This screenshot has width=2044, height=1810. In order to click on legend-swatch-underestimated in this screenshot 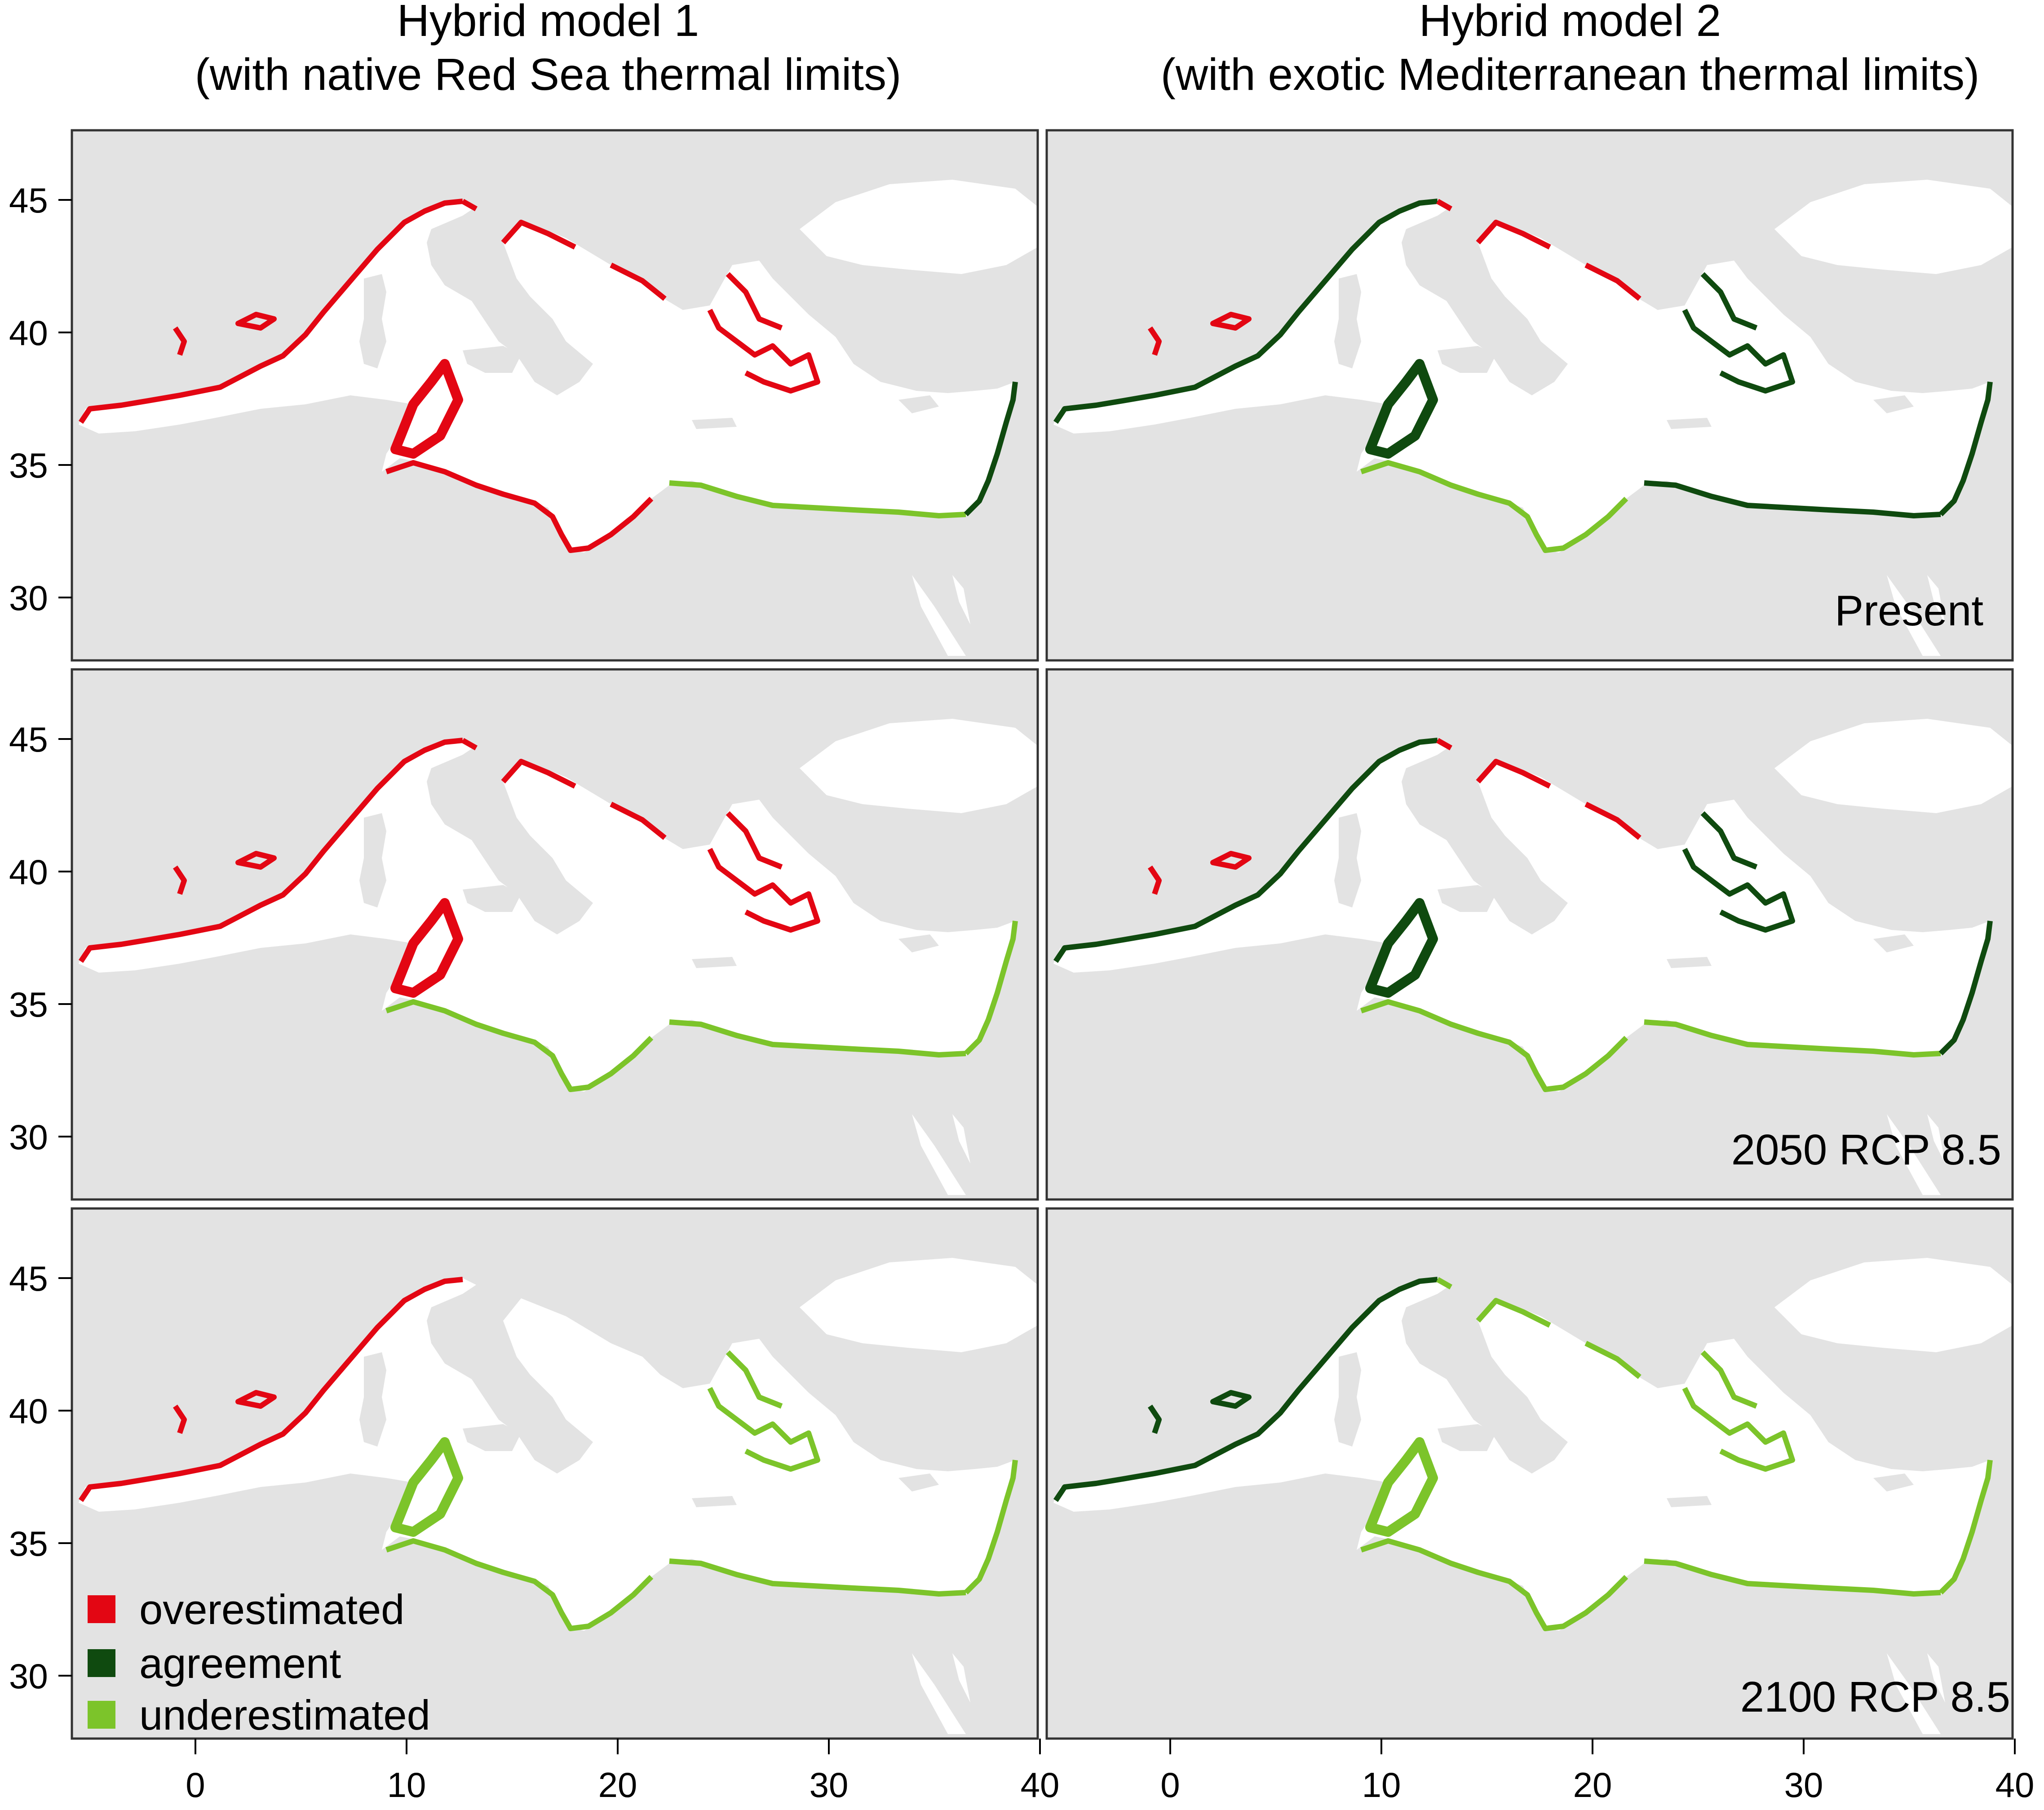, I will do `click(101, 1715)`.